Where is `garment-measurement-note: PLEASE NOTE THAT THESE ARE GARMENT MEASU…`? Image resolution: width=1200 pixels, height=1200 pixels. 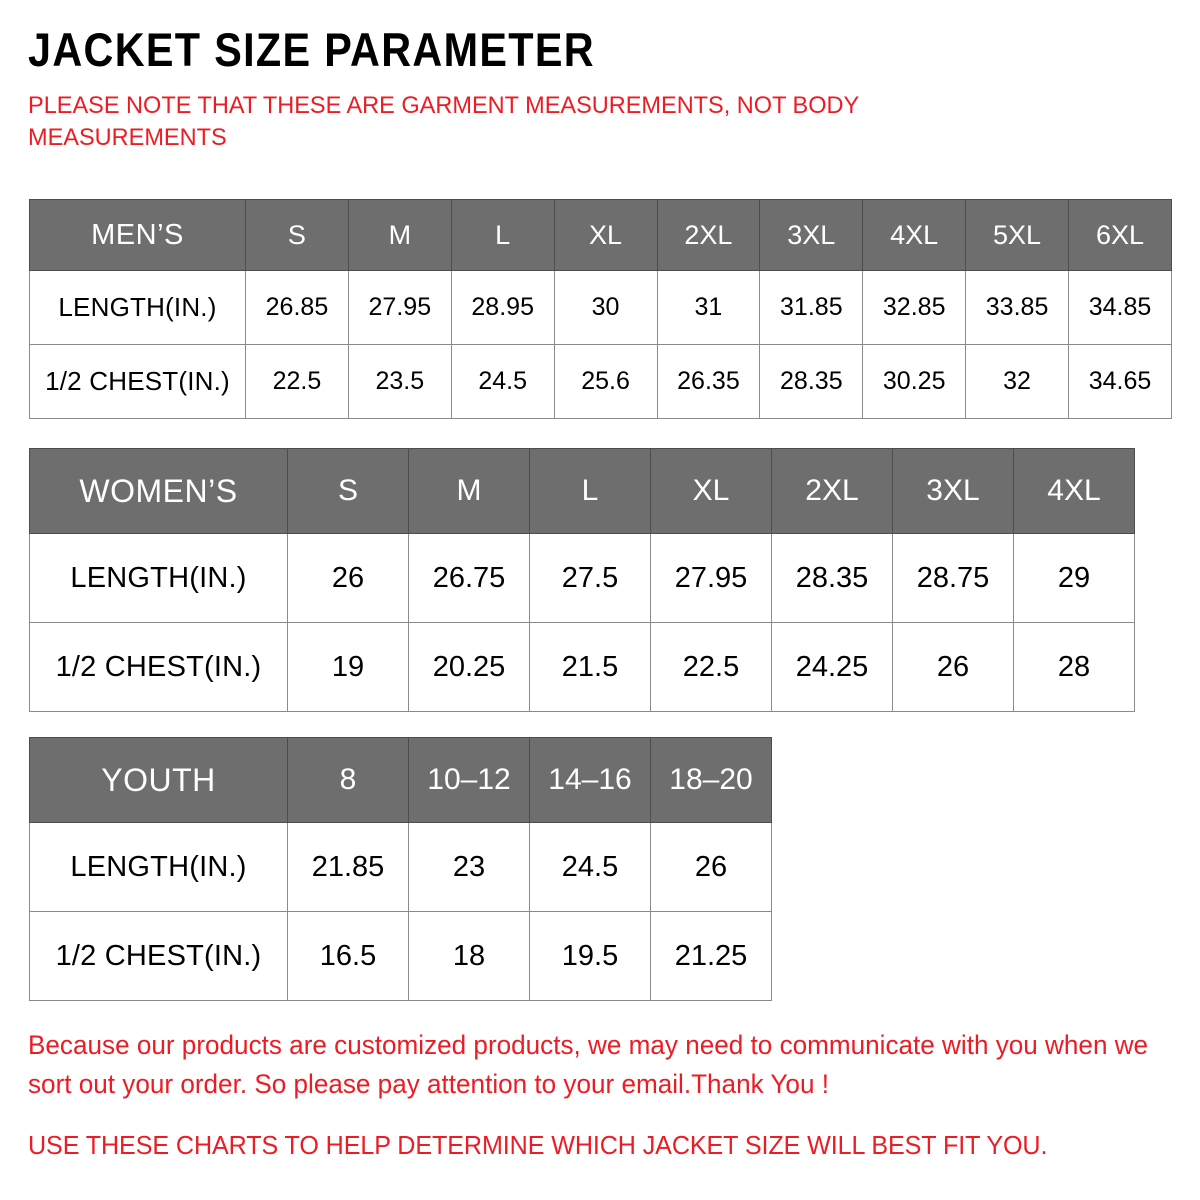
garment-measurement-note: PLEASE NOTE THAT THESE ARE GARMENT MEASU… is located at coordinates (443, 122).